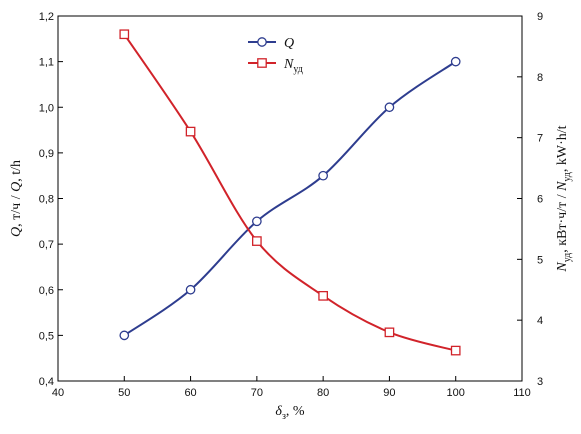 Image resolution: width=581 pixels, height=434 pixels. What do you see at coordinates (567, 176) in the screenshot?
I see `y-right-label-sub2: уд` at bounding box center [567, 176].